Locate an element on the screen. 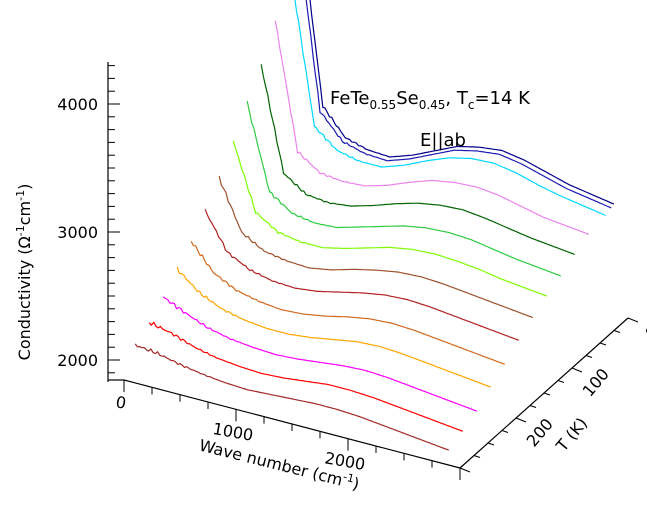 This screenshot has height=510, width=647. polarization-annotation: E||ab is located at coordinates (443, 140).